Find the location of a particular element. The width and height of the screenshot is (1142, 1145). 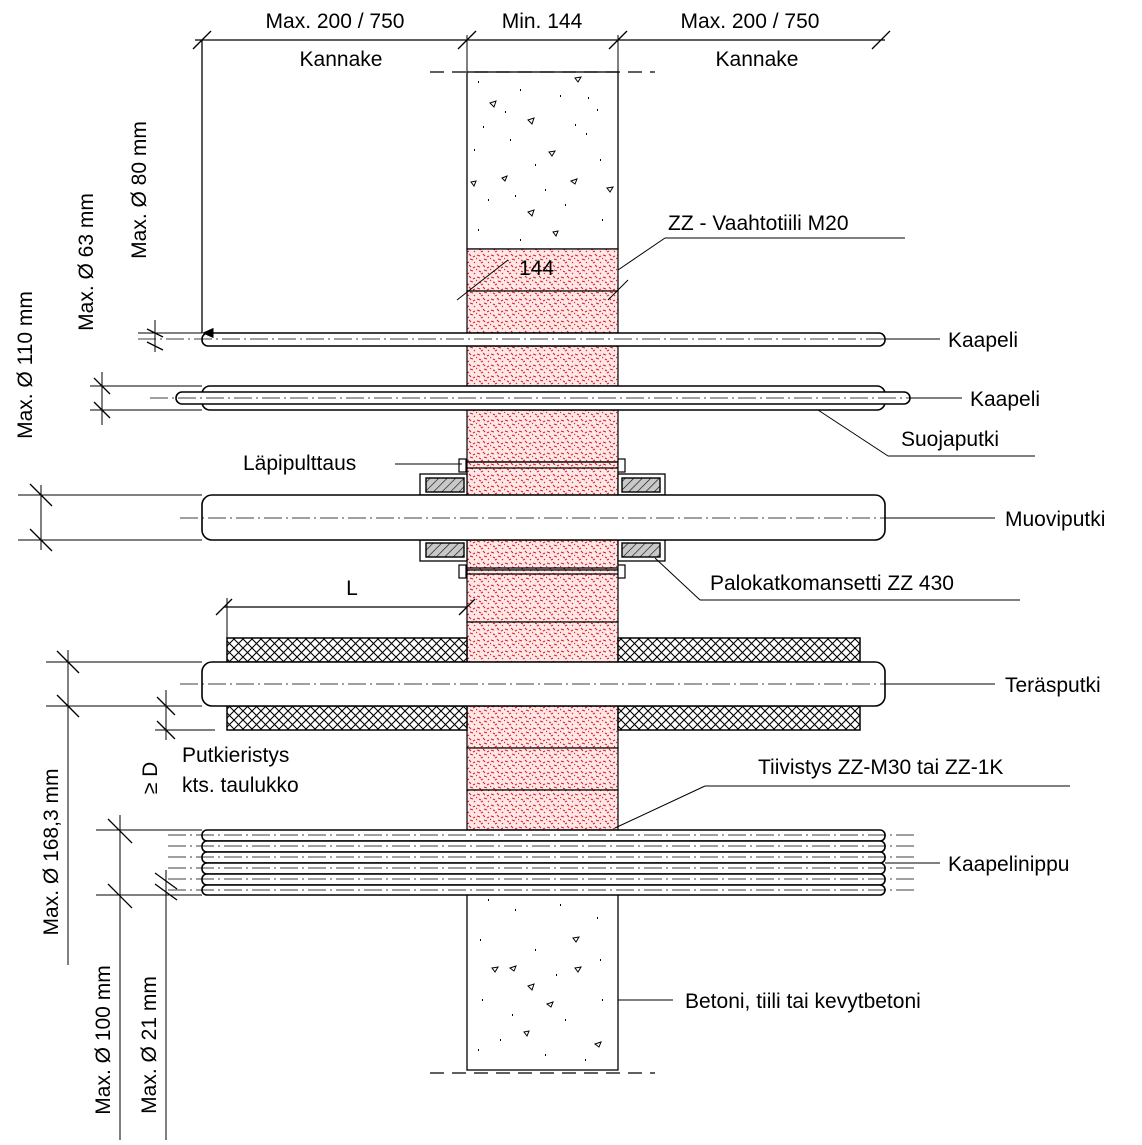

concrete-wall-bottom is located at coordinates (542, 980).